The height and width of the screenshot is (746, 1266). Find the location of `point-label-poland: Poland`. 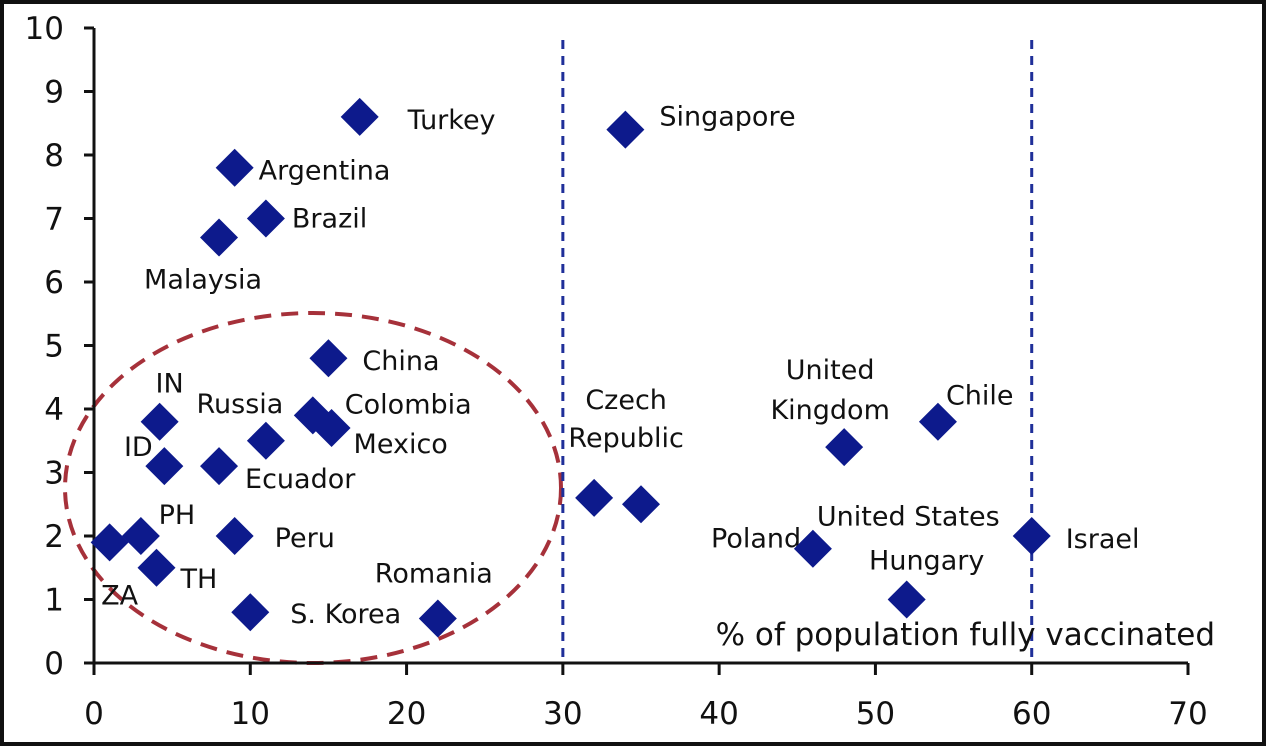

point-label-poland: Poland is located at coordinates (756, 538).